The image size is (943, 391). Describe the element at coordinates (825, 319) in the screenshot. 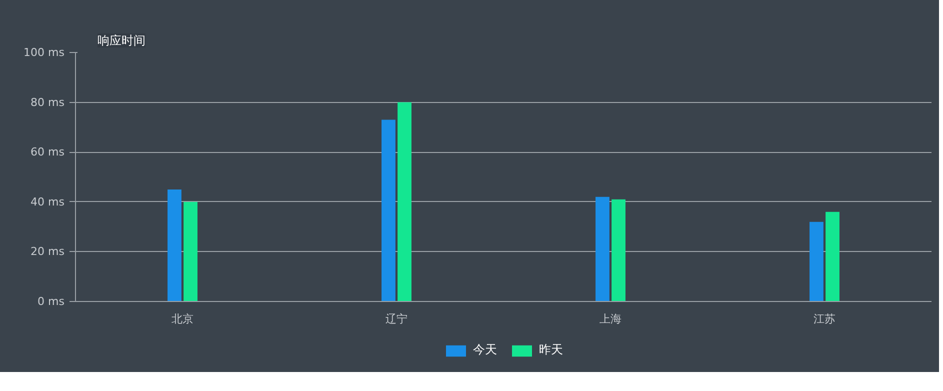

I see `x-tick-label: 江苏` at that location.